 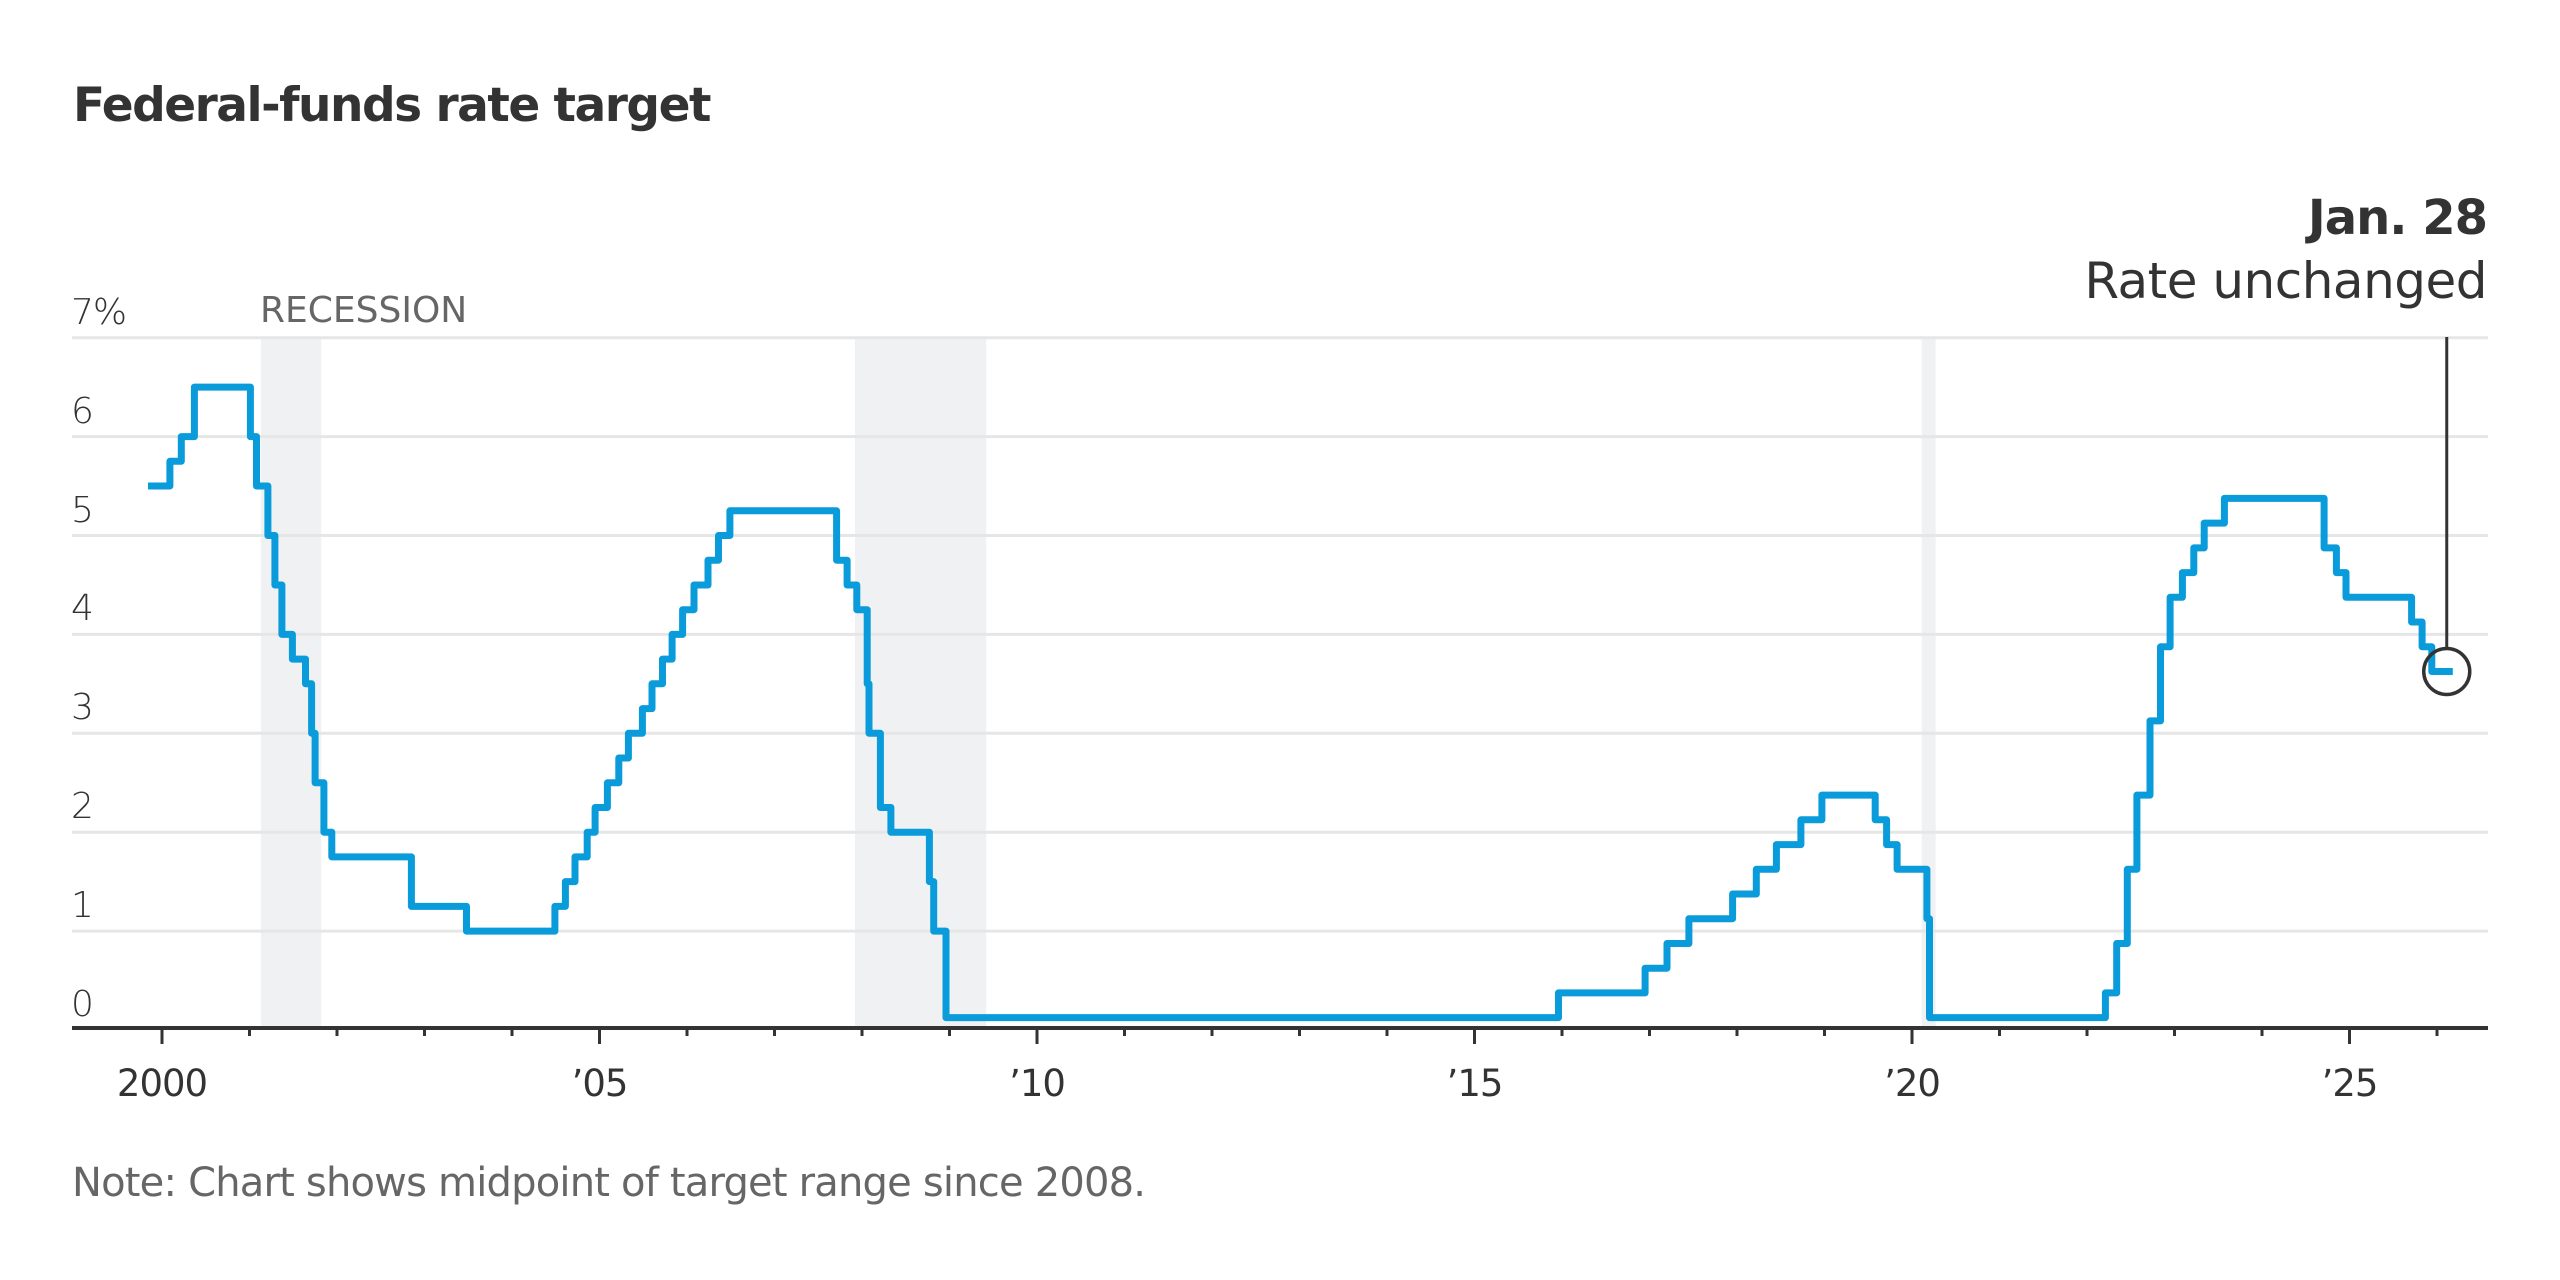 What do you see at coordinates (2447, 671) in the screenshot?
I see `annotation-marker-circle` at bounding box center [2447, 671].